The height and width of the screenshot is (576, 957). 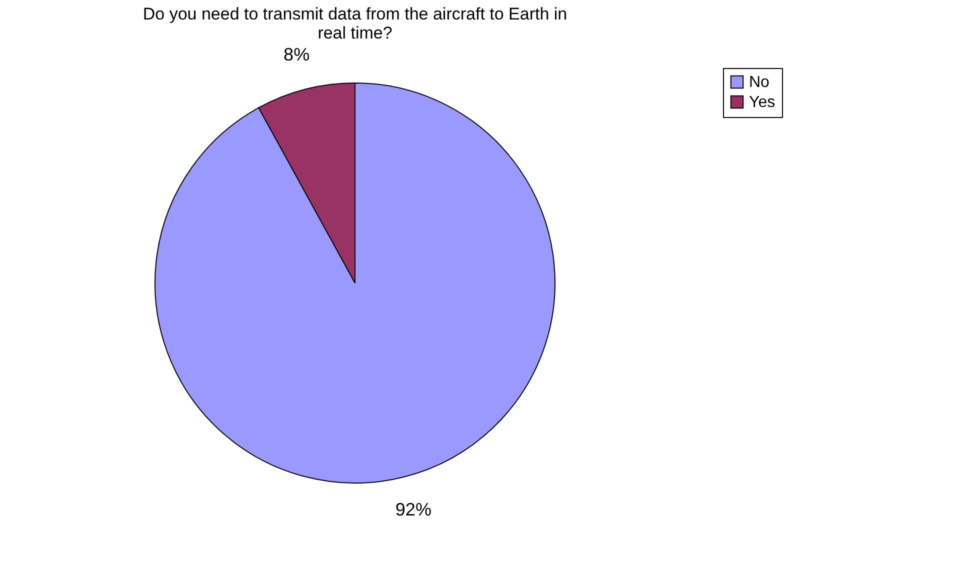 I want to click on chart-title: Do you need to transmit data from the aircraft to Earth in real time?, so click(x=355, y=23).